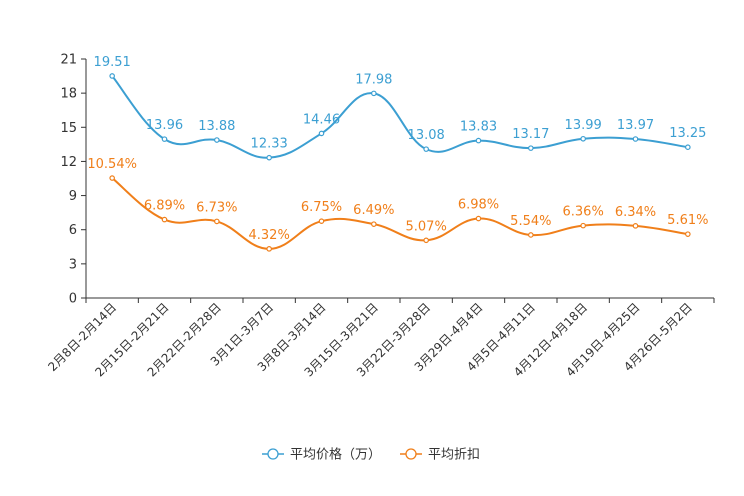  I want to click on data-label: 13.17, so click(530, 134).